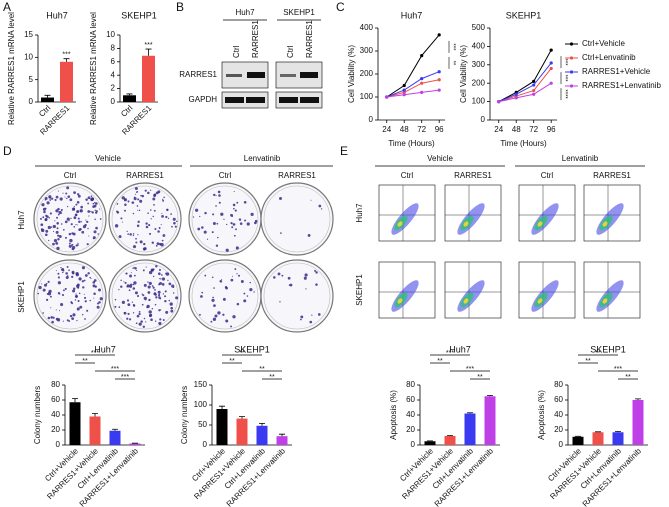 This screenshot has height=507, width=669. Describe the element at coordinates (523, 143) in the screenshot. I see `x-axis-label: Time (Hours)` at that location.